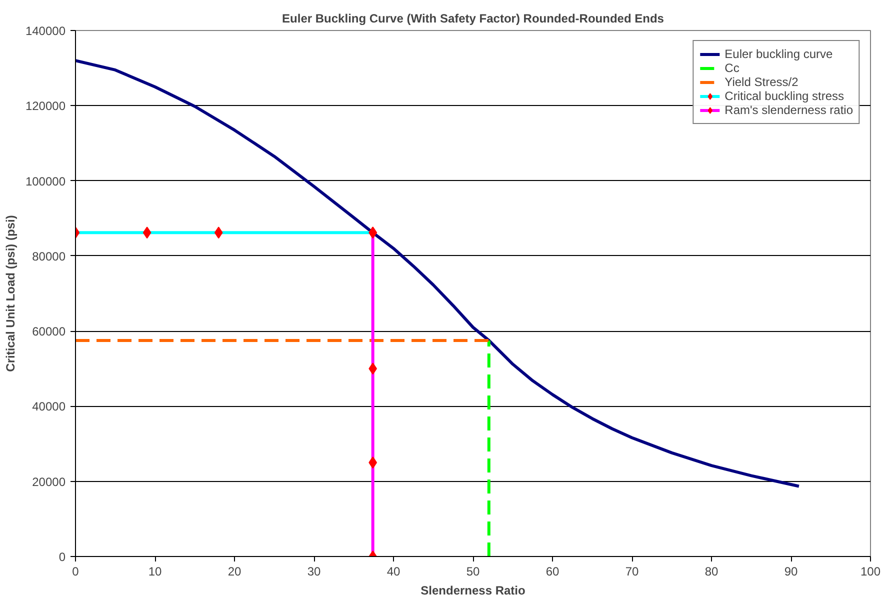 The width and height of the screenshot is (891, 609). Describe the element at coordinates (314, 571) in the screenshot. I see `x-tick-label: 30` at that location.